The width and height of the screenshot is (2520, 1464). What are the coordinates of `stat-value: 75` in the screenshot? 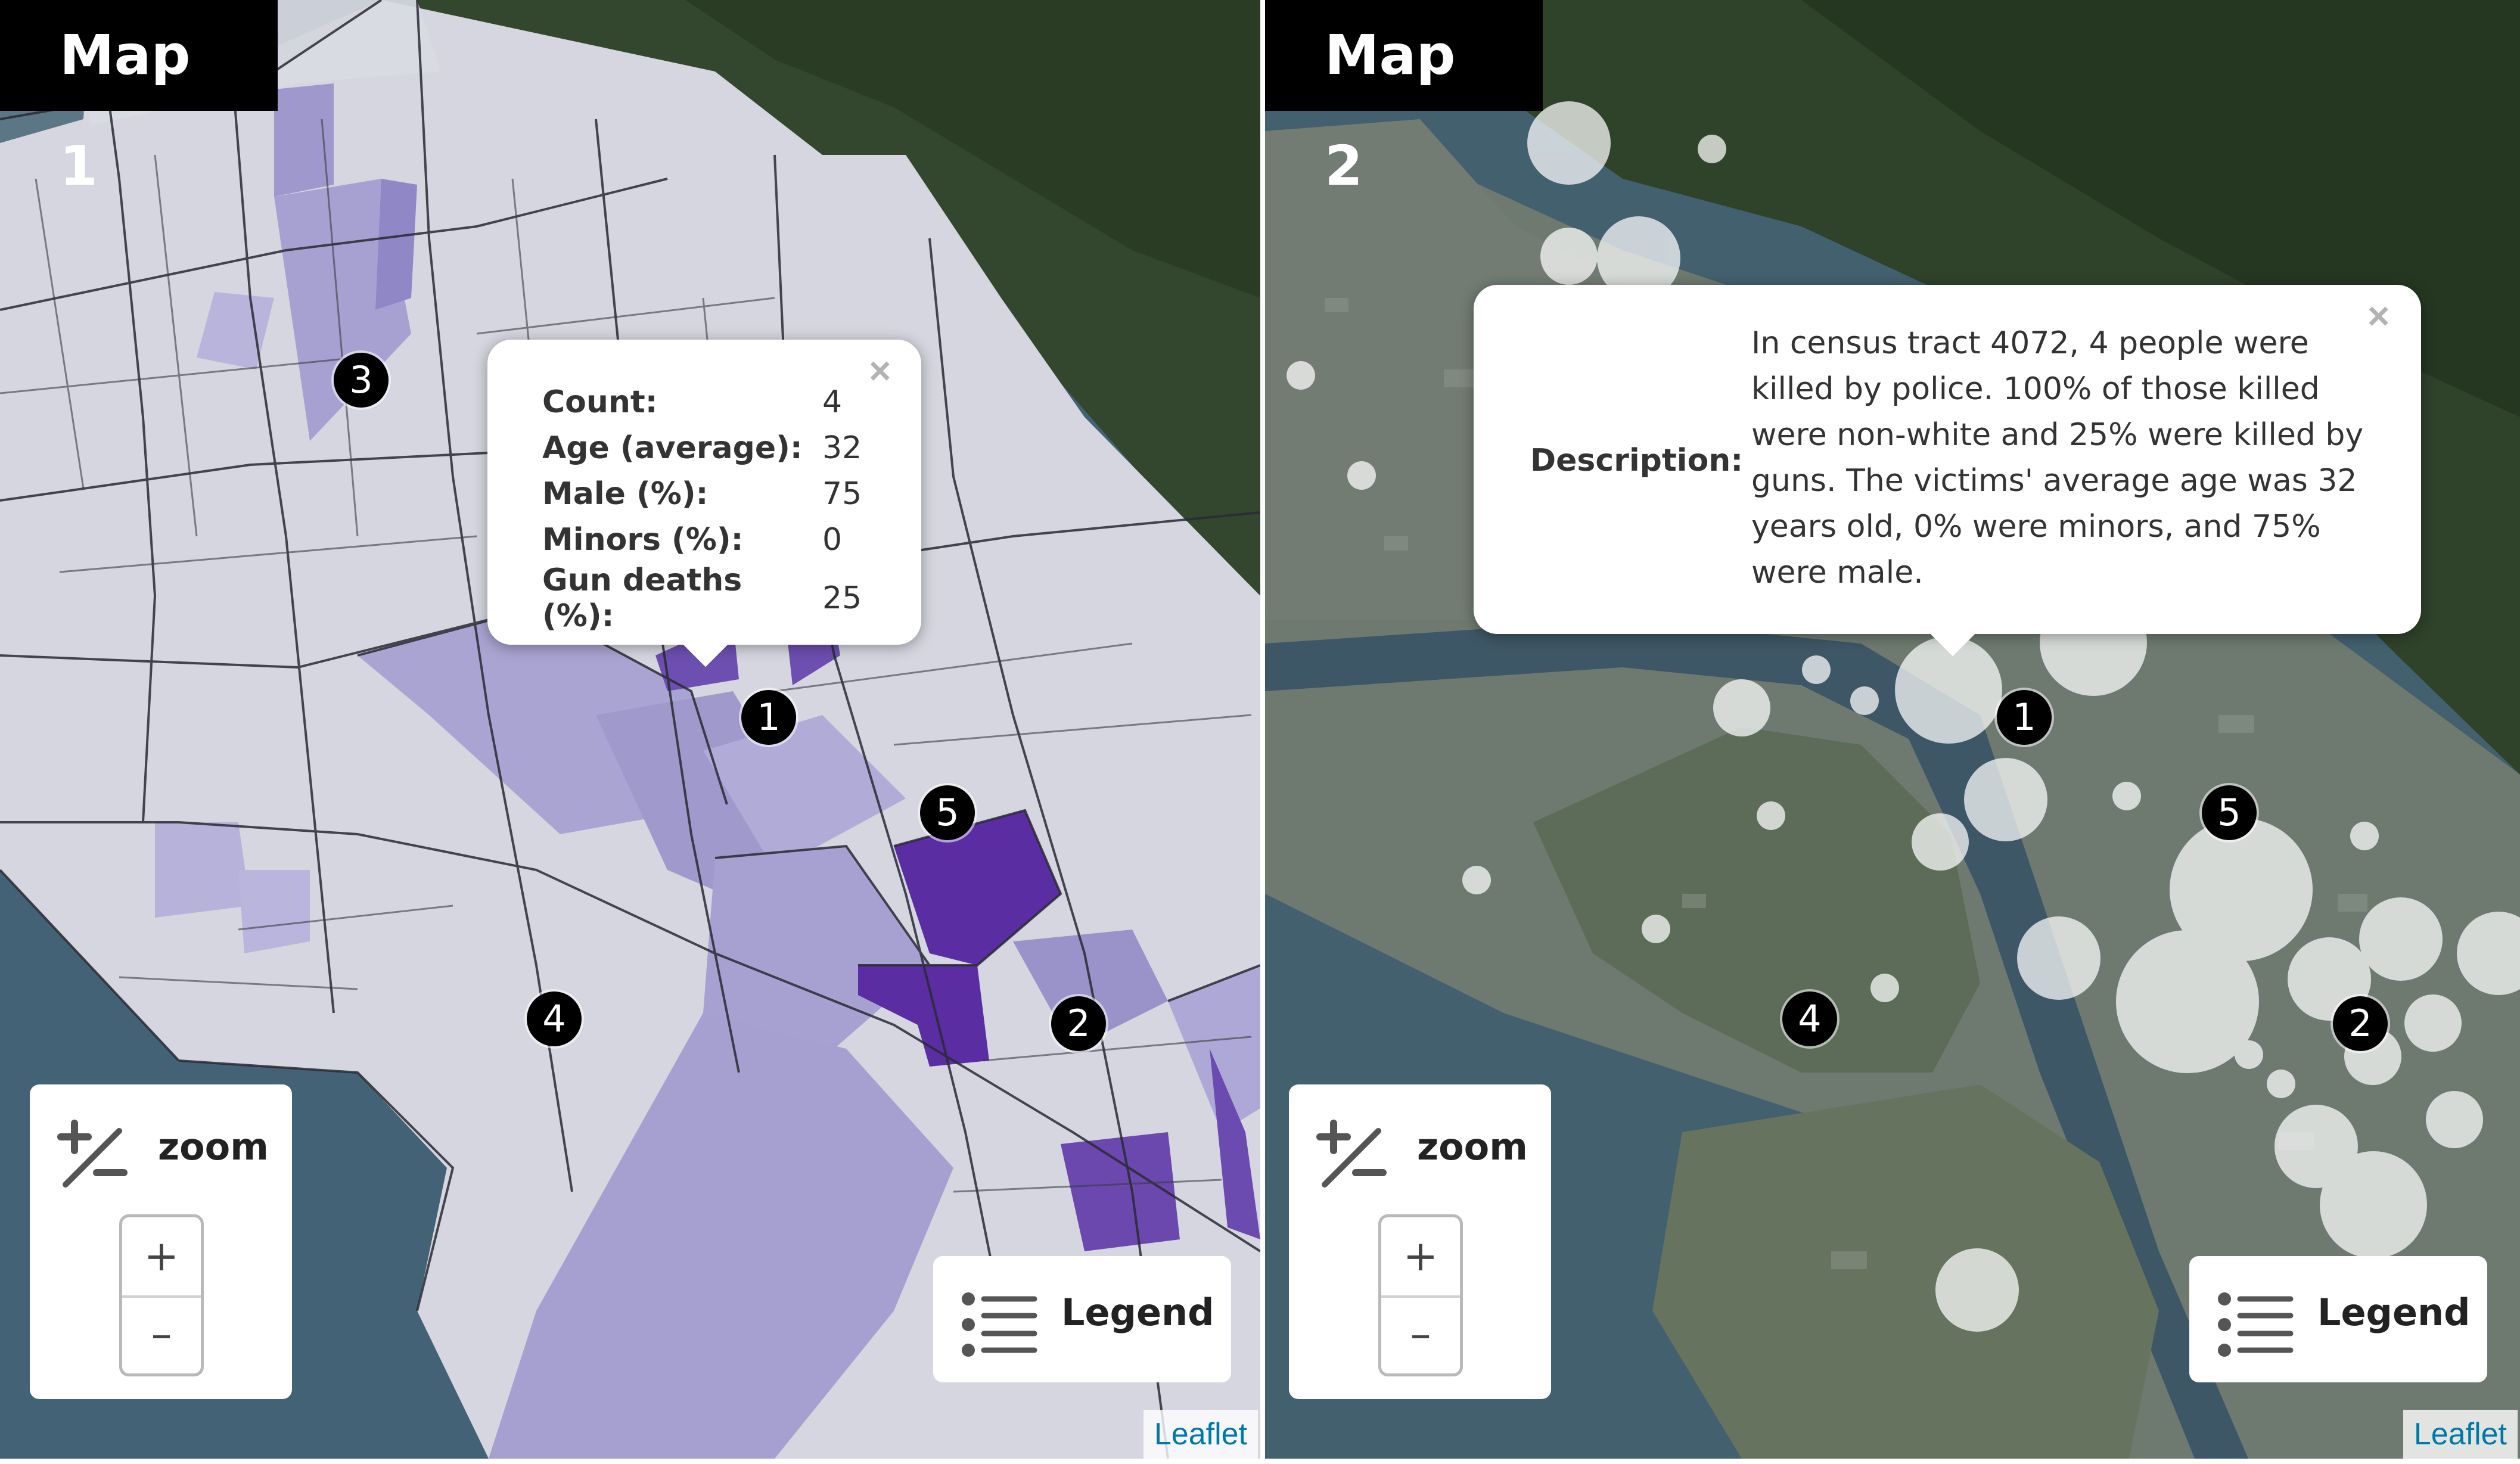 It's located at (842, 493).